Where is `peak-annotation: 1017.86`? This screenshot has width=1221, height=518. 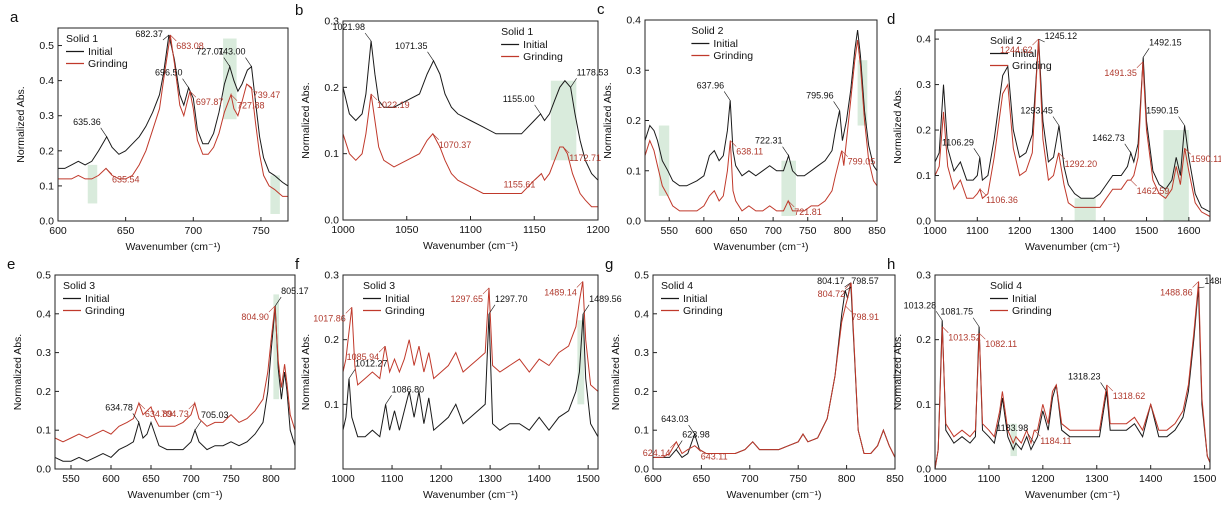
peak-annotation: 1017.86 is located at coordinates (329, 318).